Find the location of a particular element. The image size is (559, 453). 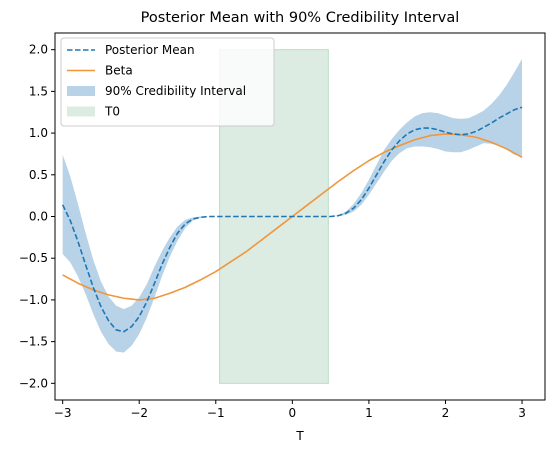

y-tick-label: 0.5 is located at coordinates (38, 175).